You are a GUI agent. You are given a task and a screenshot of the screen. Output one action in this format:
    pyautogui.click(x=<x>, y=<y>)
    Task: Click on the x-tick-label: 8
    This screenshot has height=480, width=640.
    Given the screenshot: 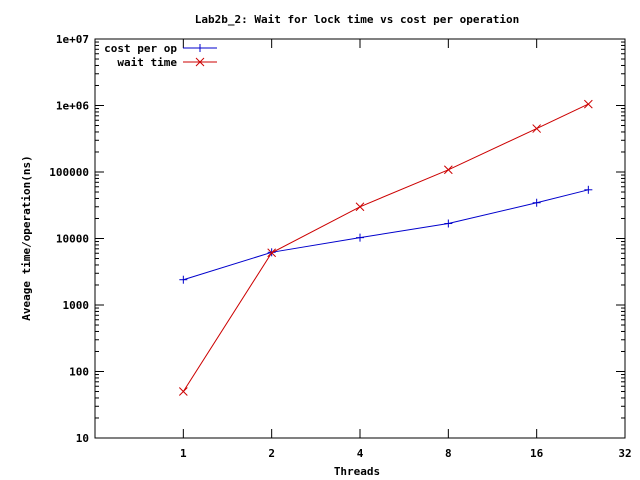 What is the action you would take?
    pyautogui.click(x=448, y=453)
    